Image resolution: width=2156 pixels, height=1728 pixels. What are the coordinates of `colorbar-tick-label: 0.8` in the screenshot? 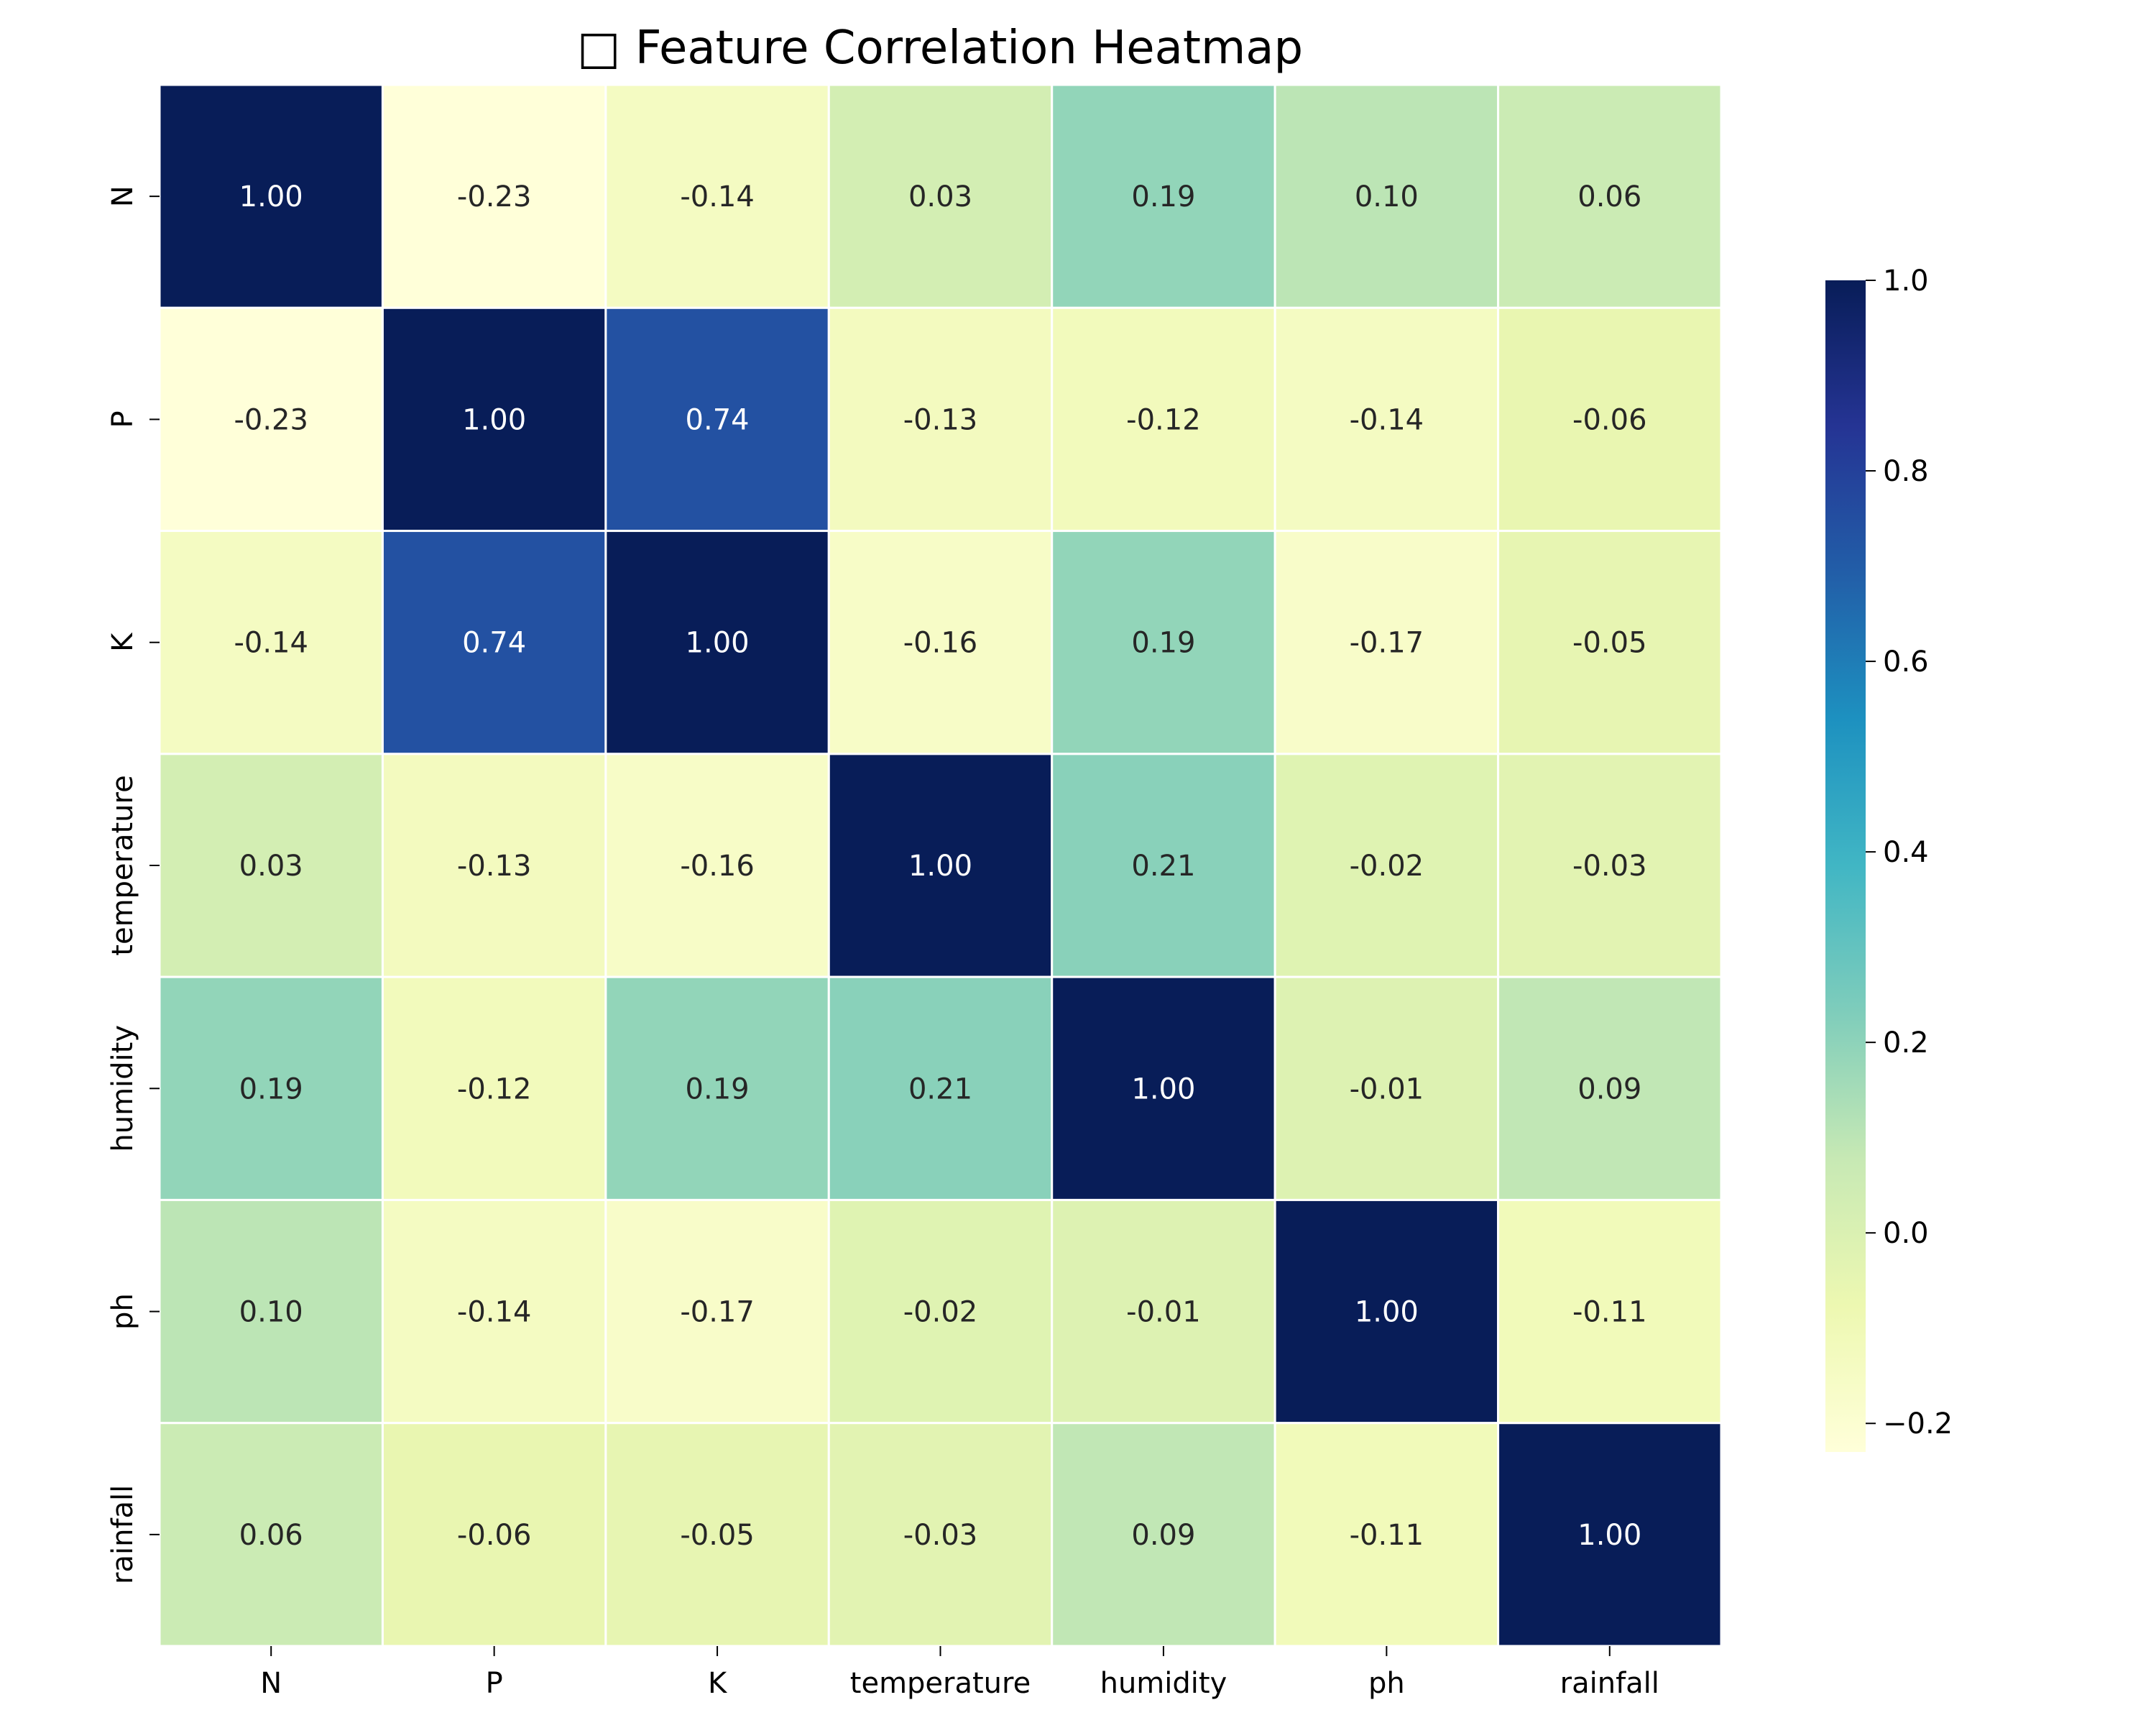 It's located at (1906, 471).